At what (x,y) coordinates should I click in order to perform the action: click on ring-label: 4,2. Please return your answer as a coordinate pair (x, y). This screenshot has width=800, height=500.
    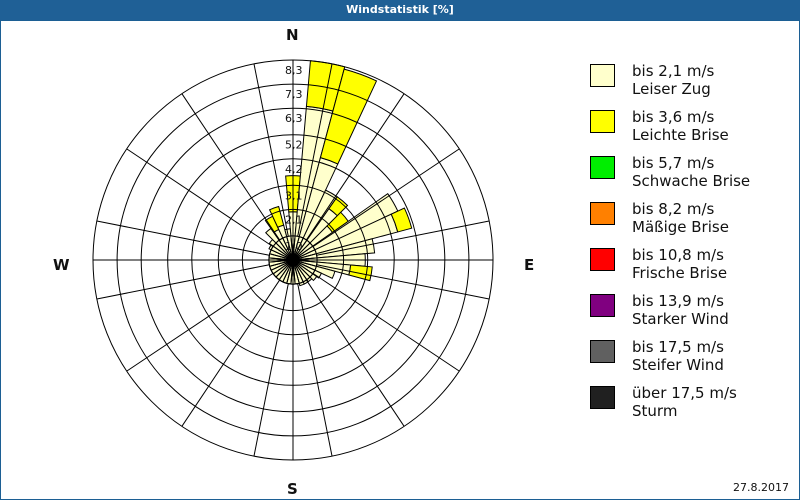
    Looking at the image, I should click on (294, 169).